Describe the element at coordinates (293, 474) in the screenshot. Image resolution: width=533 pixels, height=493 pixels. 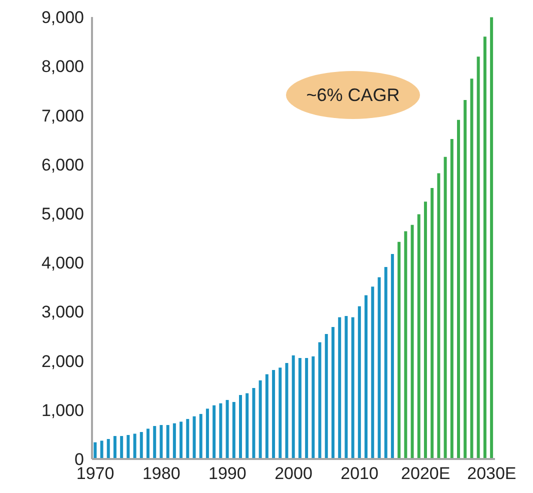
I see `x-tick-label: 2000` at that location.